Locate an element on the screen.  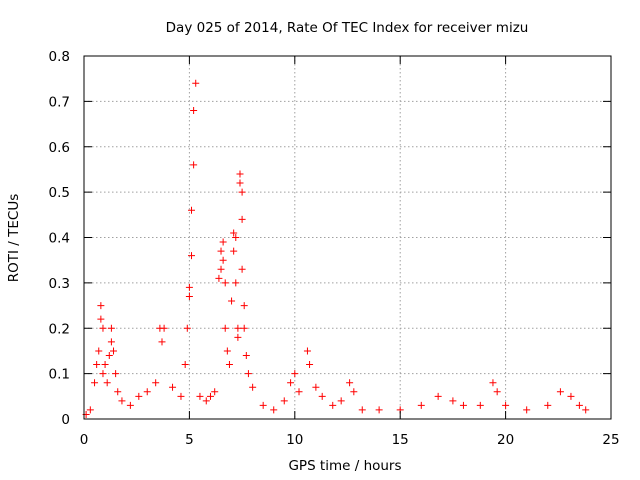
x-tick-label: 25 is located at coordinates (610, 440).